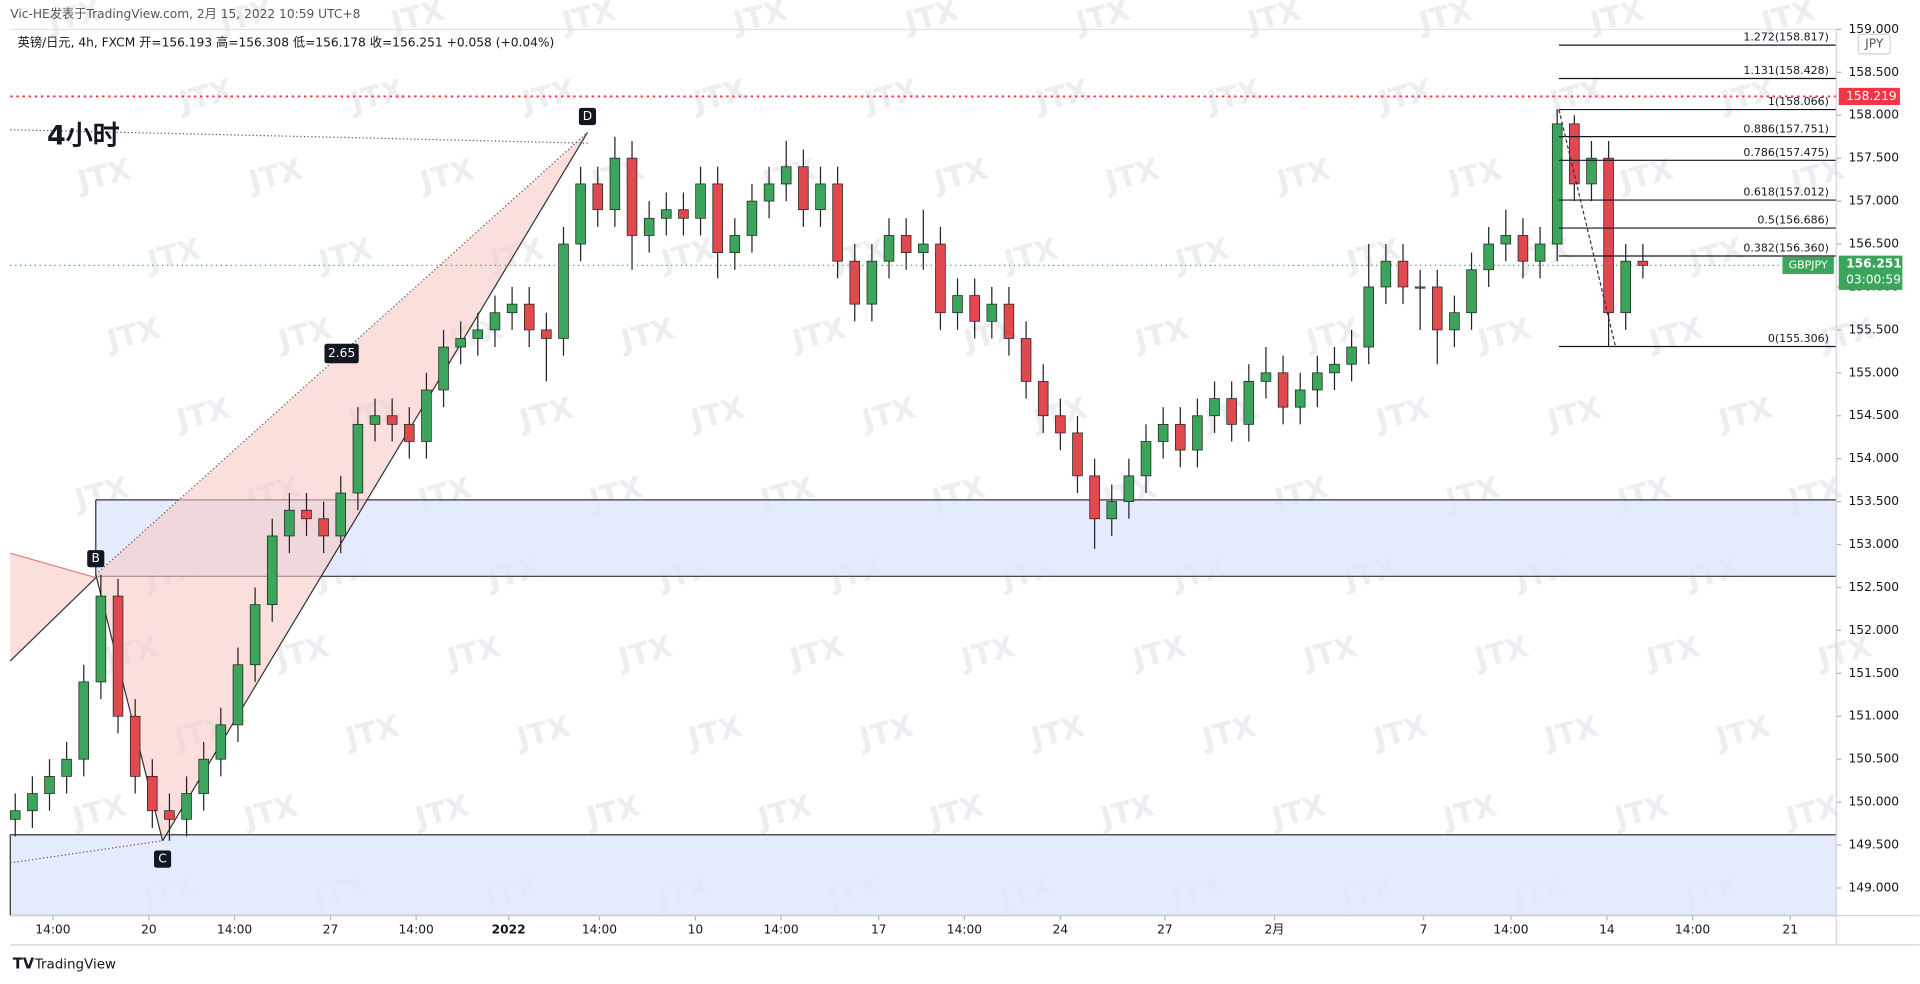 This screenshot has width=1920, height=984. What do you see at coordinates (1874, 415) in the screenshot?
I see `y-tick-label: 154.500` at bounding box center [1874, 415].